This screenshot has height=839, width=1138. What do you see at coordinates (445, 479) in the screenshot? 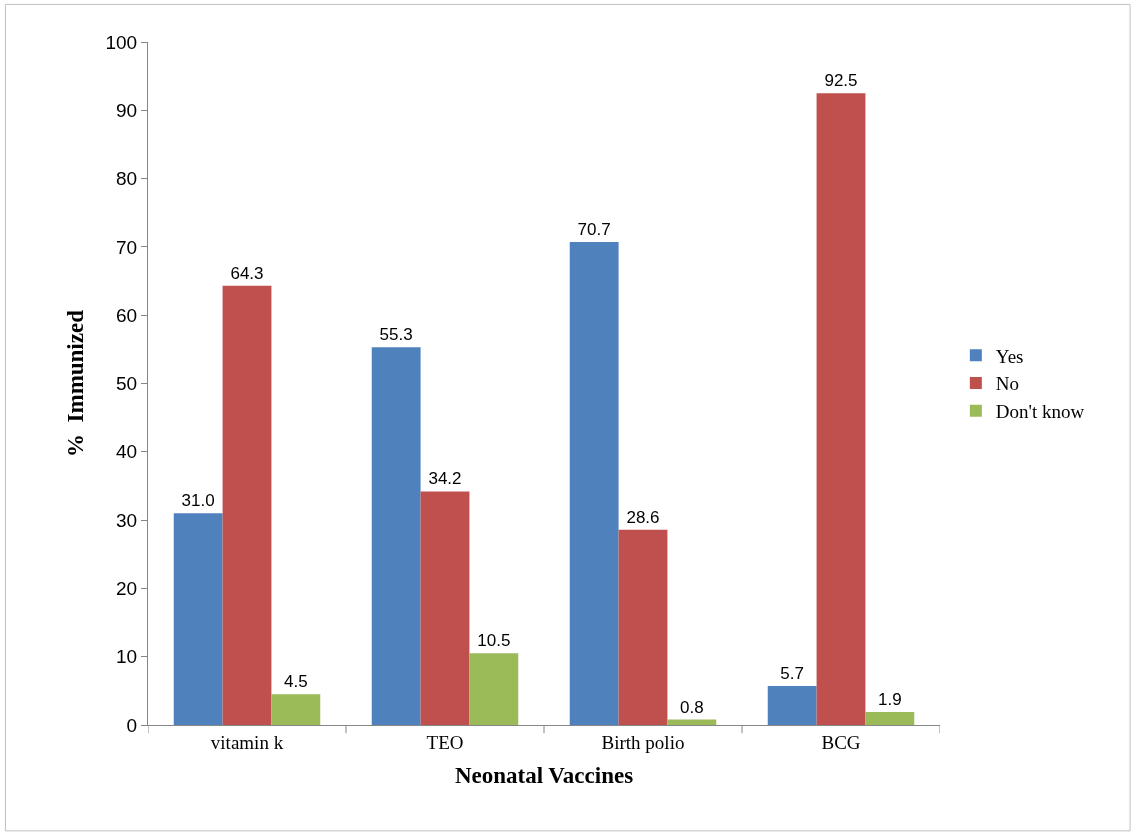
I see `data-label: 34.2` at bounding box center [445, 479].